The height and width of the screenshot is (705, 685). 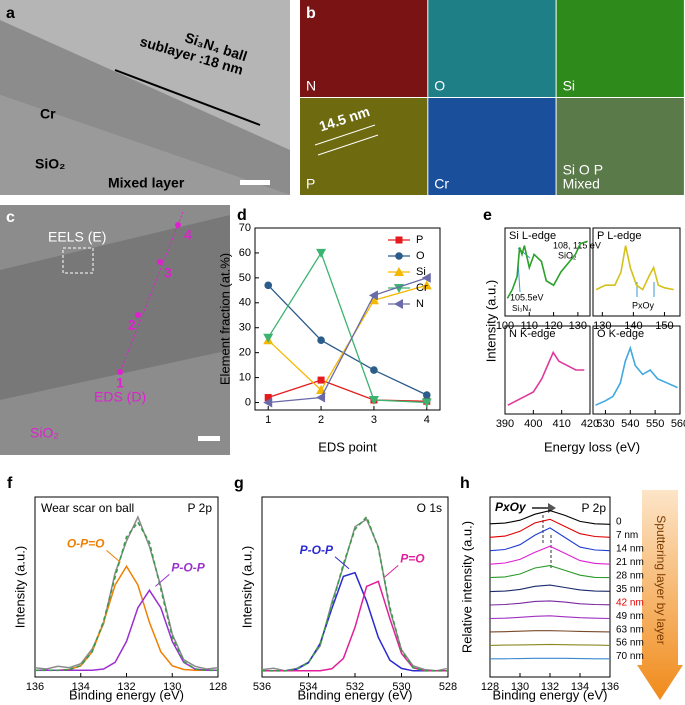 What do you see at coordinates (10, 217) in the screenshot?
I see `panel-letter: c` at bounding box center [10, 217].